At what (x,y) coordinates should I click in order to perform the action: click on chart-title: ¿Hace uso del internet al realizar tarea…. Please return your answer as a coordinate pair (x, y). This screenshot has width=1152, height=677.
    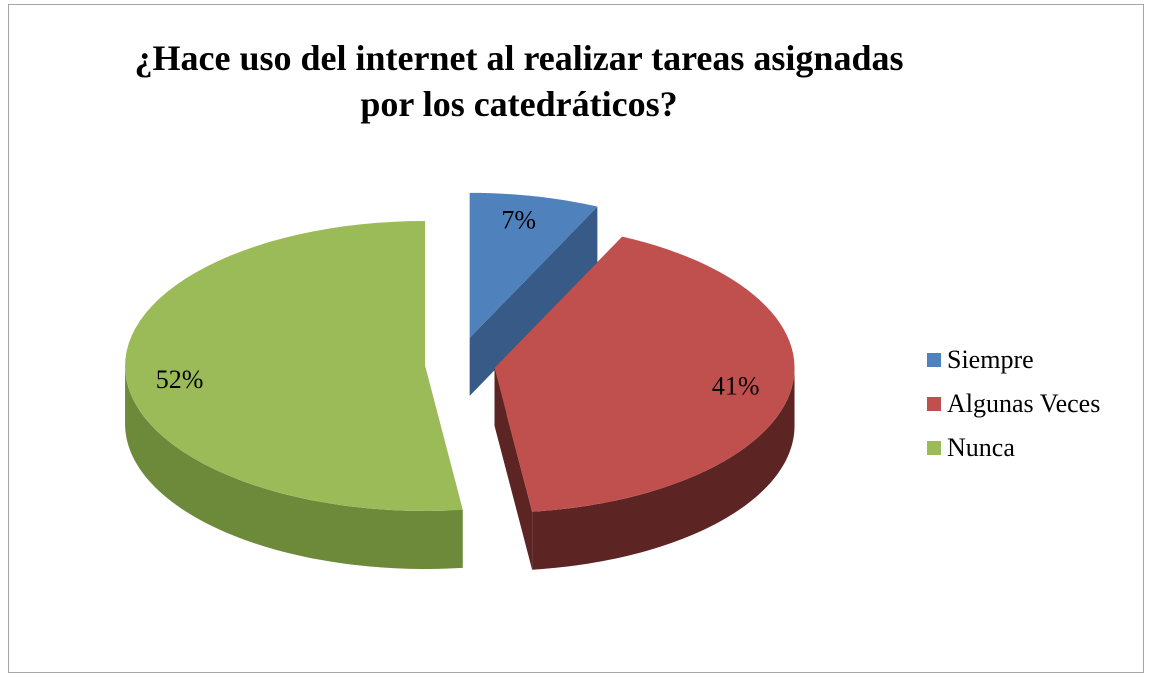
    Looking at the image, I should click on (519, 81).